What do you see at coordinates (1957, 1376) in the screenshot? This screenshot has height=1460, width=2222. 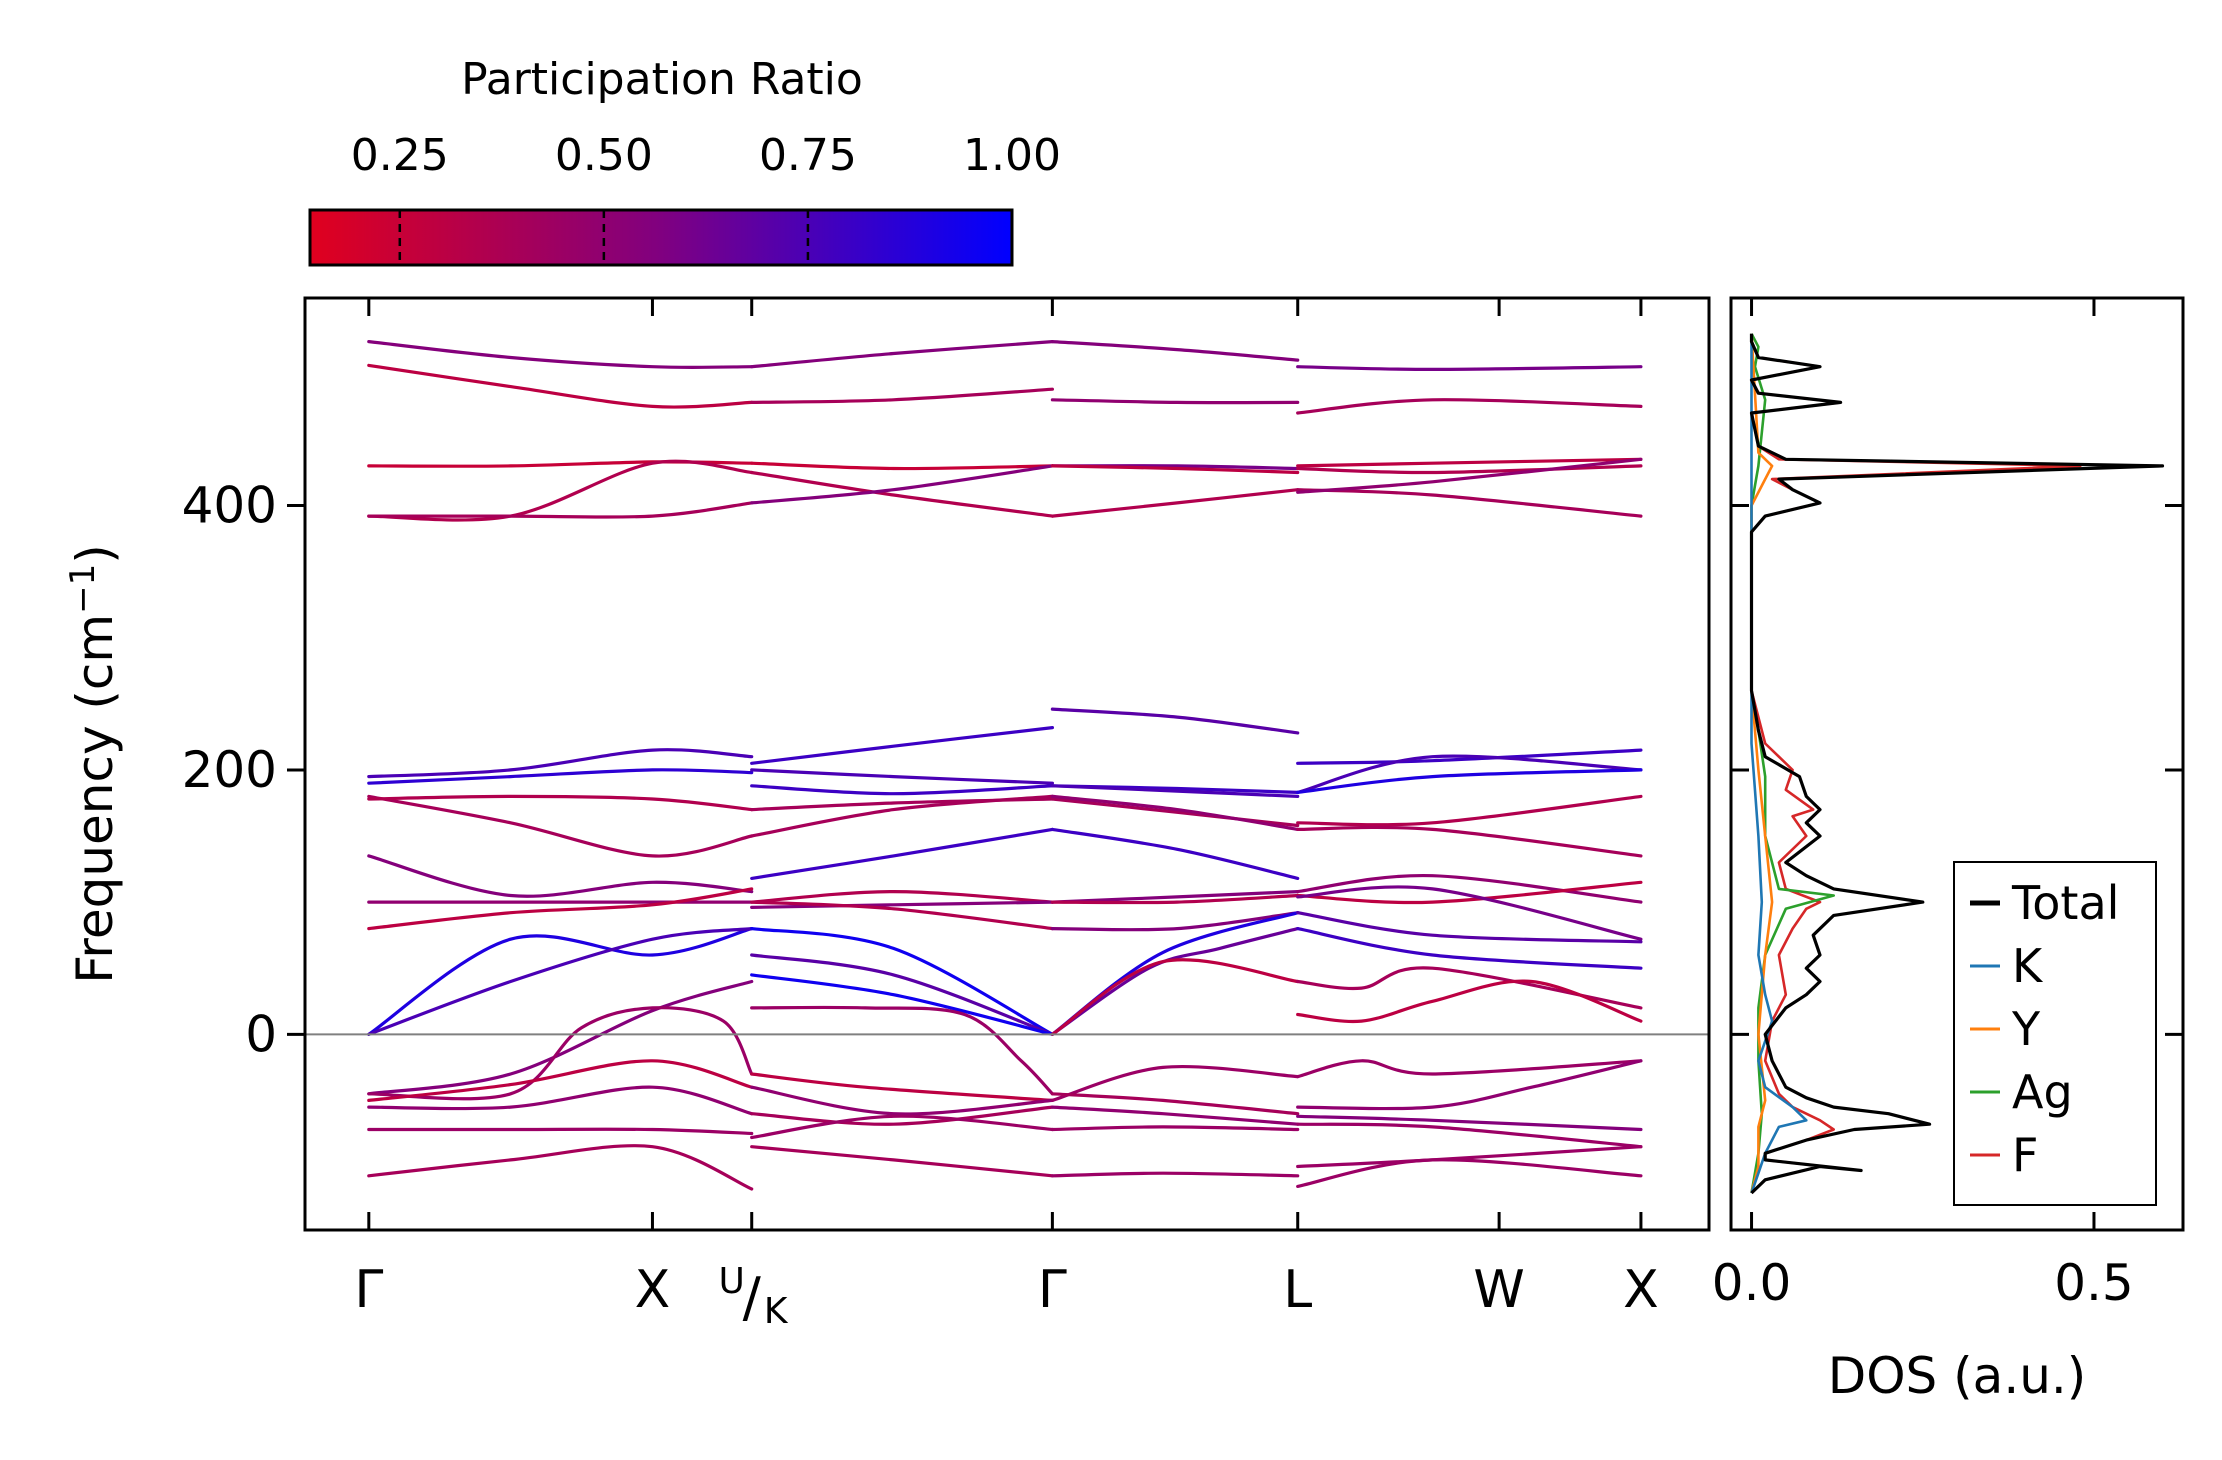 I see `dos-x-axis-label: DOS (a.u.)` at bounding box center [1957, 1376].